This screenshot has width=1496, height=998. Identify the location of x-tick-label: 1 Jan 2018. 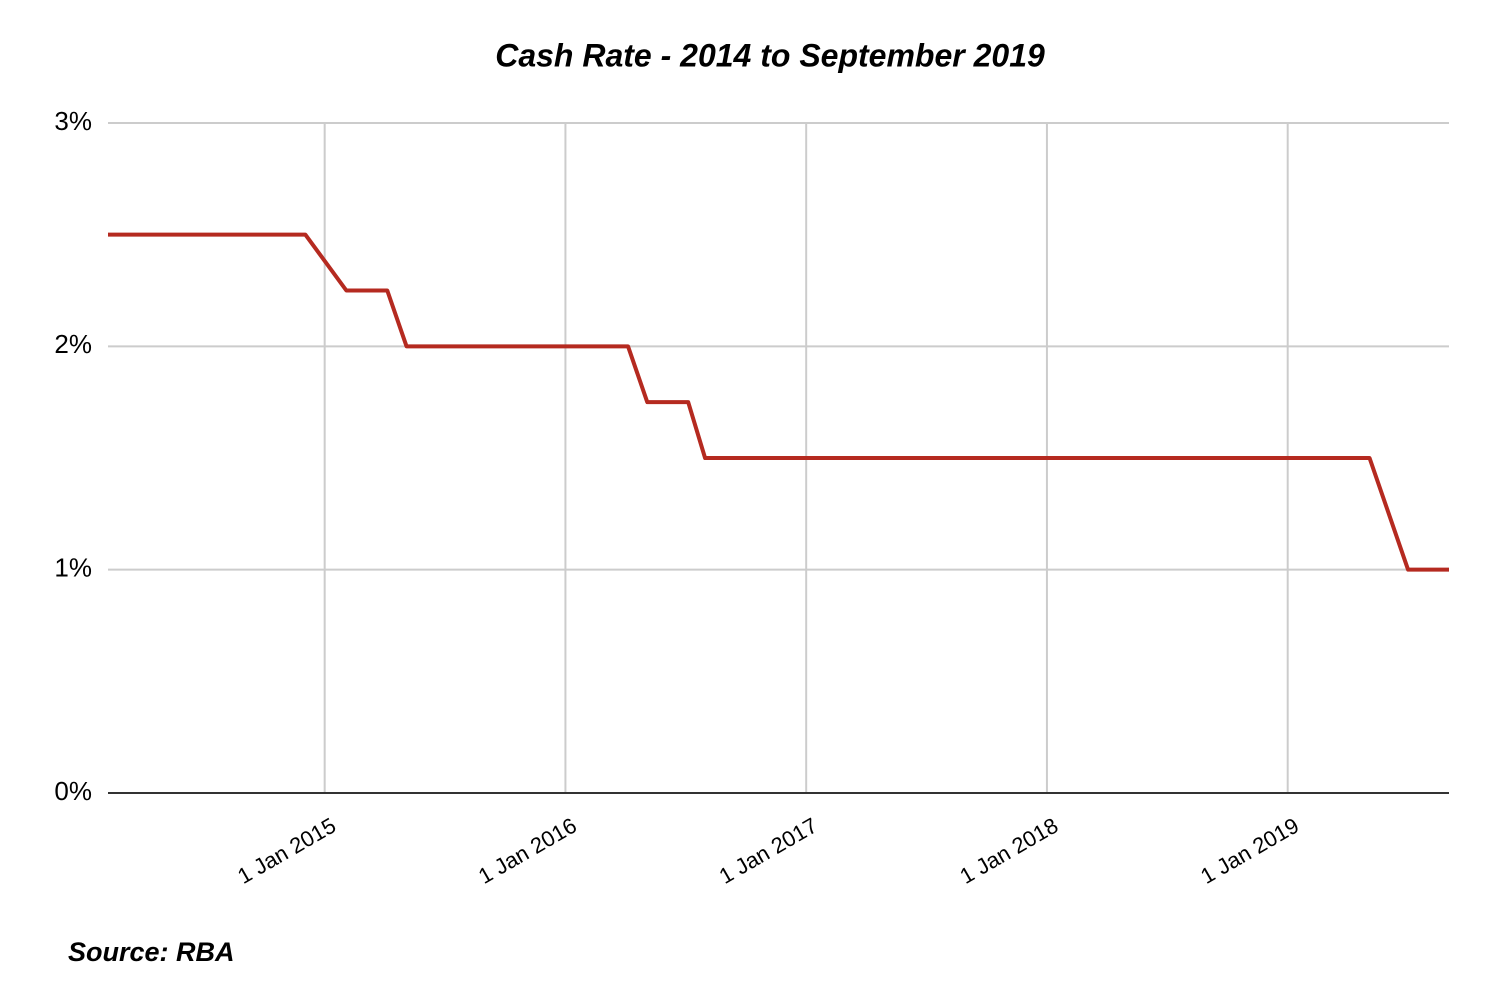
(1009, 851).